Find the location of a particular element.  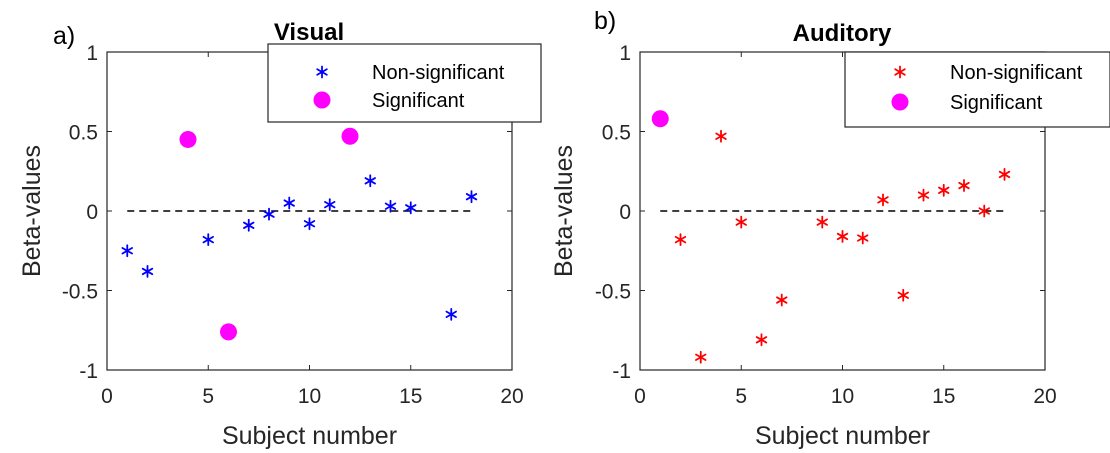

panel-label: a) is located at coordinates (64, 36).